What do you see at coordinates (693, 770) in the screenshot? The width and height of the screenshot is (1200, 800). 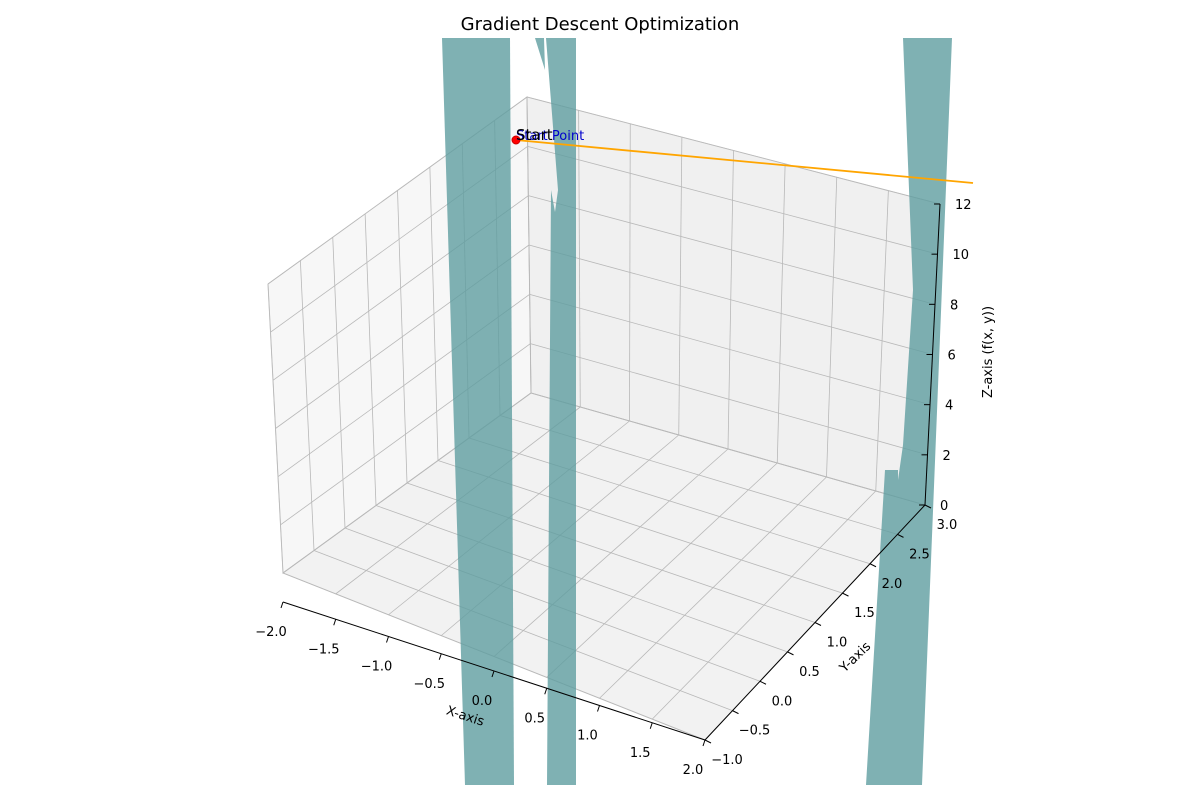 I see `x-tick-label: 2.0` at bounding box center [693, 770].